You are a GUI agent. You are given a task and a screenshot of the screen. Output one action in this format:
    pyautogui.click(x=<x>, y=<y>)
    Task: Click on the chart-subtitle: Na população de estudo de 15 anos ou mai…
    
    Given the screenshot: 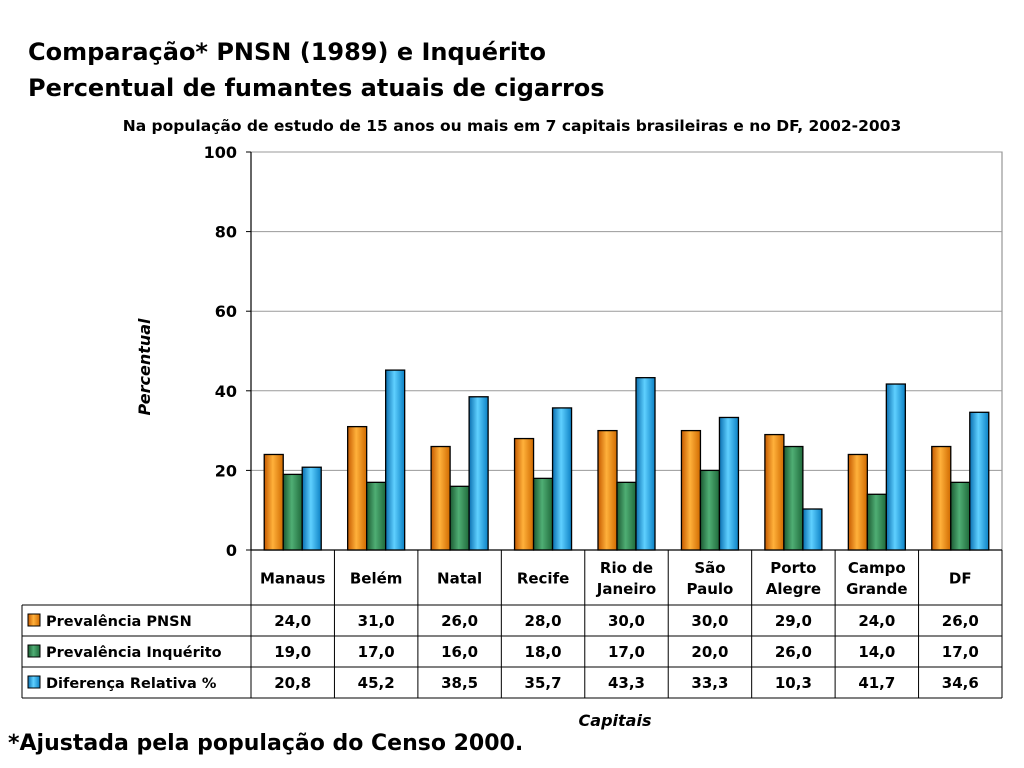 What is the action you would take?
    pyautogui.click(x=512, y=126)
    